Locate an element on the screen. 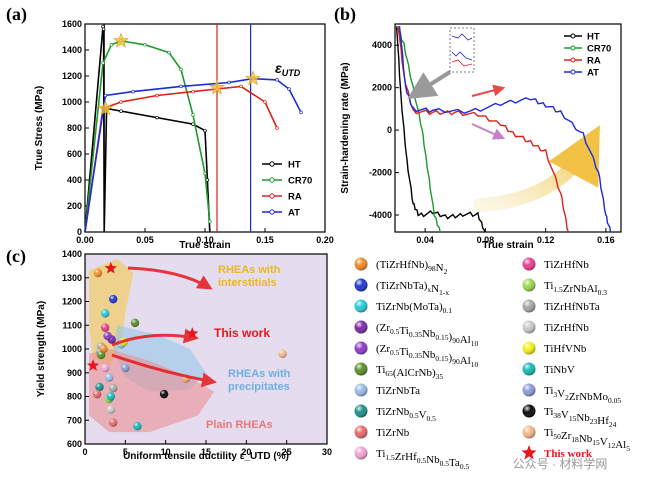 This screenshot has height=487, width=662. material-legend-label: TiZrHfNb is located at coordinates (566, 265).